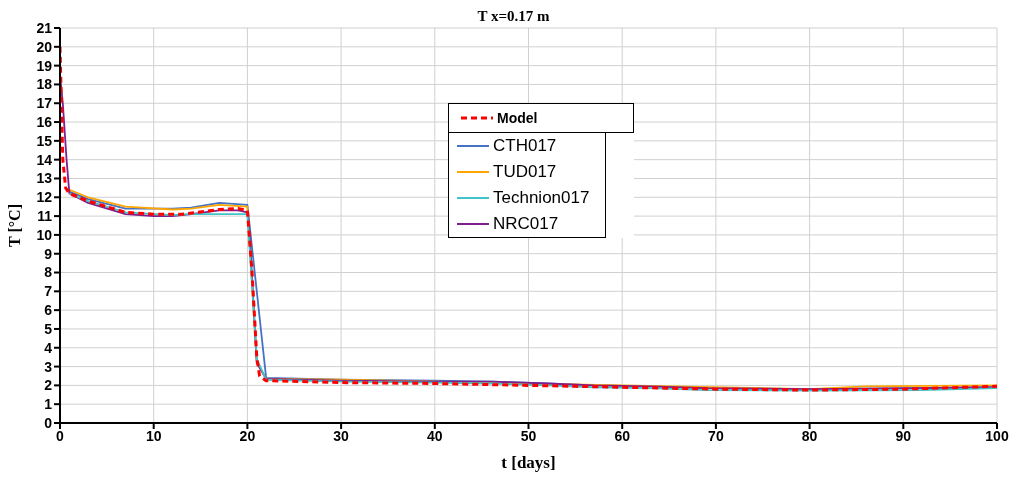 This screenshot has height=477, width=1011. Describe the element at coordinates (513, 16) in the screenshot. I see `chart-title: T x=0.17 m` at that location.